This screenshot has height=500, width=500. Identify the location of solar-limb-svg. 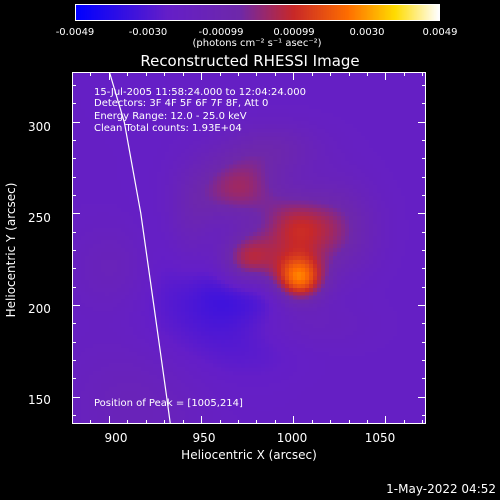
(140, 248).